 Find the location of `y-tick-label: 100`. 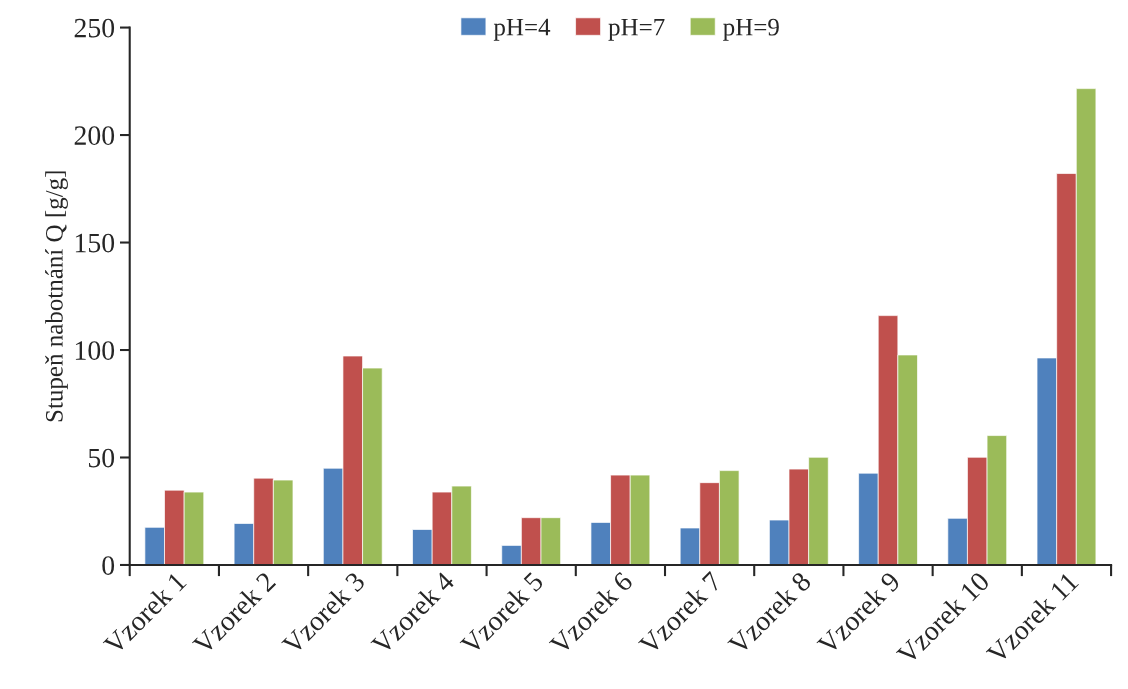

y-tick-label: 100 is located at coordinates (95, 350).